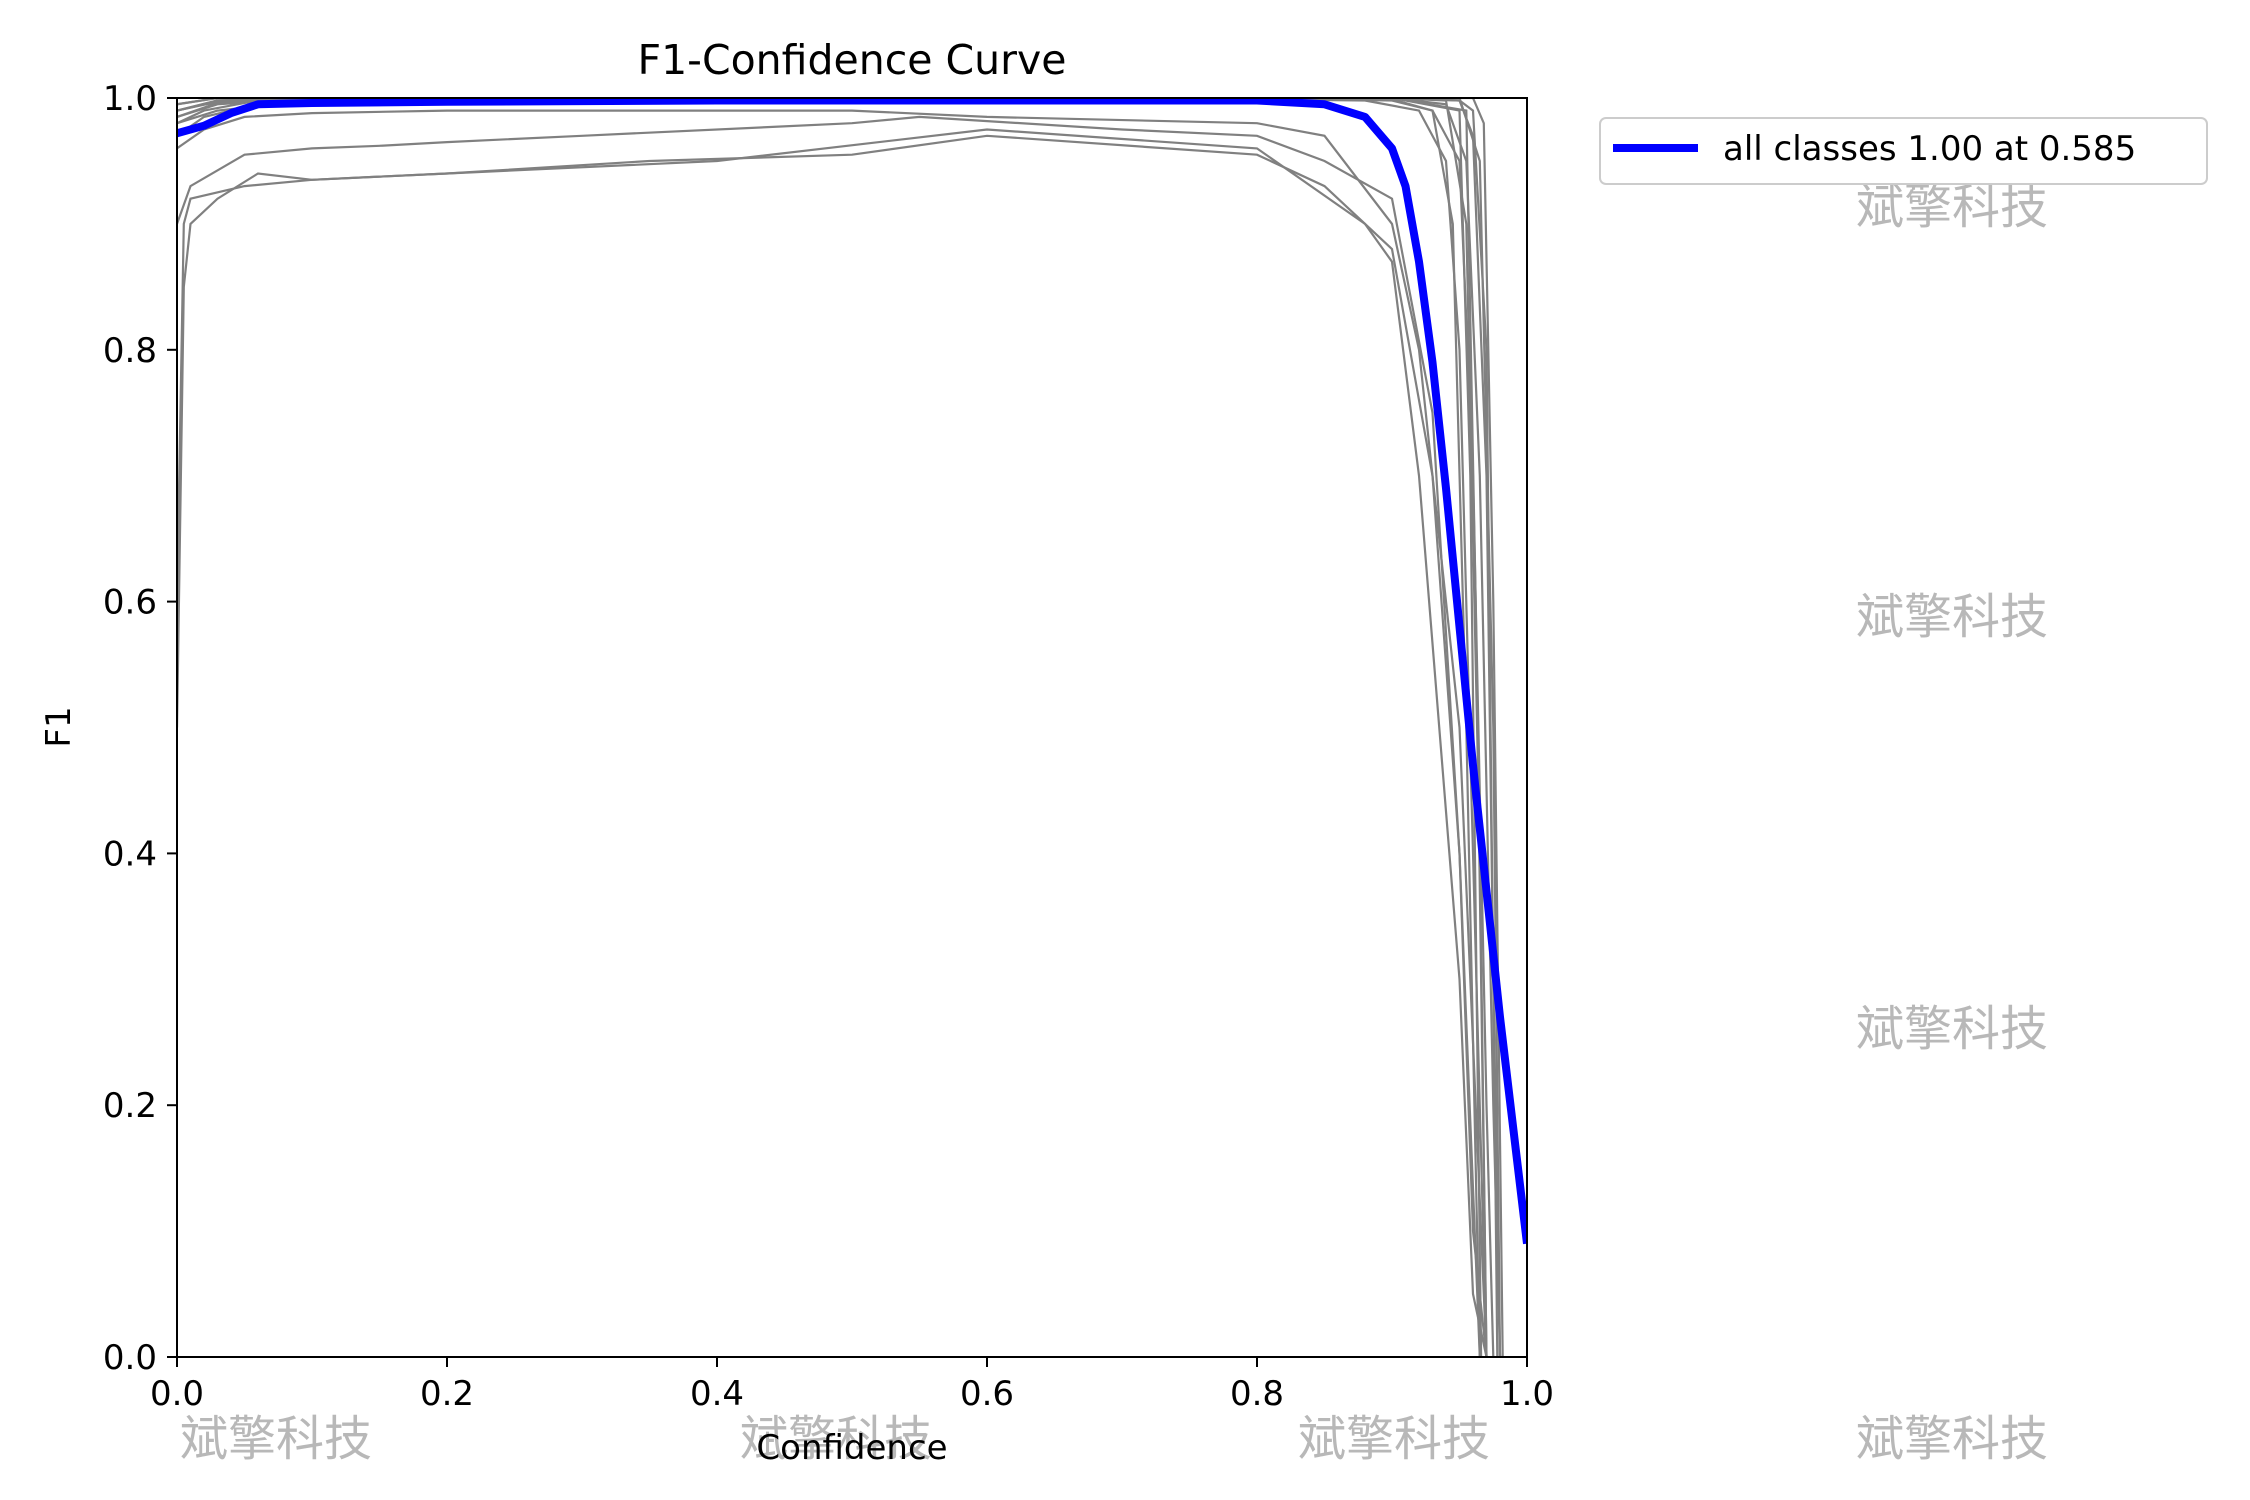 The height and width of the screenshot is (1500, 2250). I want to click on y-tick-label: 0.2, so click(130, 1106).